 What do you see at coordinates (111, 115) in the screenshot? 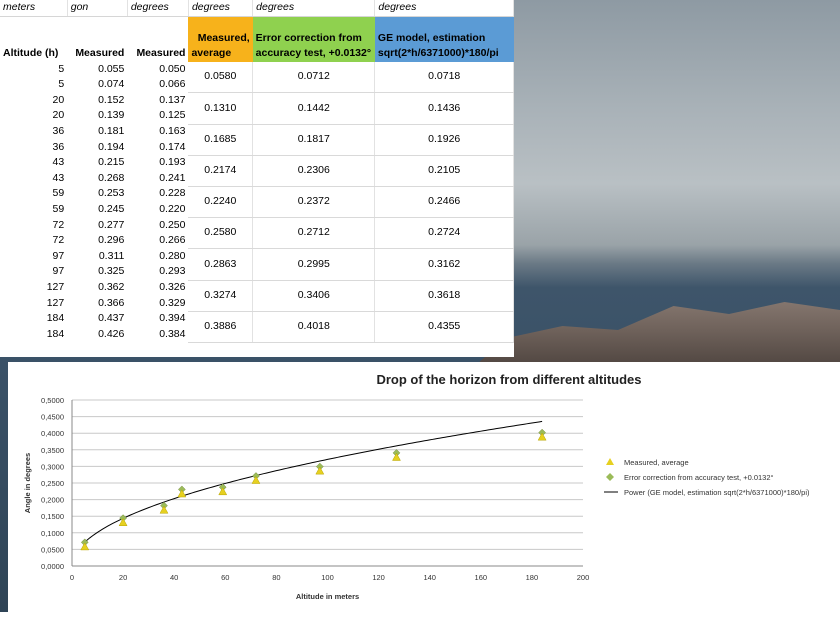
I see `measured-gon-cell: 0.139` at bounding box center [111, 115].